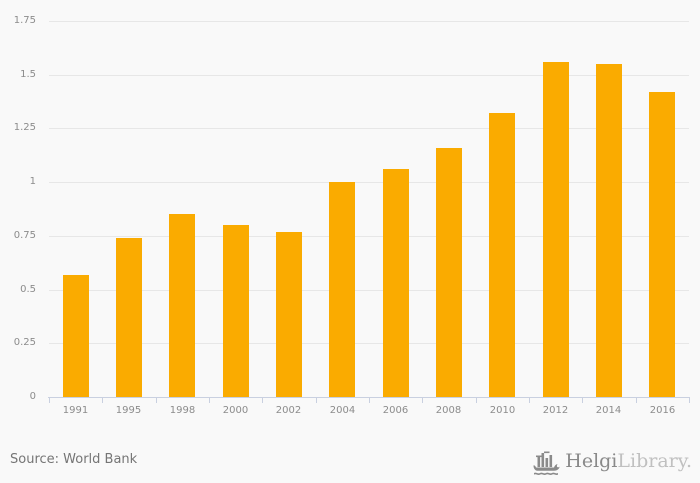 The height and width of the screenshot is (483, 700). Describe the element at coordinates (75, 410) in the screenshot. I see `x-axis-label: 1991` at that location.